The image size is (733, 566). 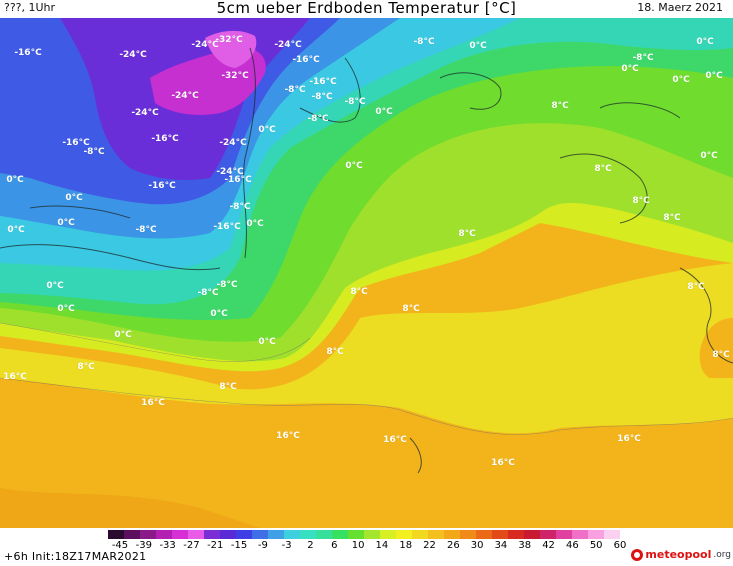 What do you see at coordinates (722, 554) in the screenshot?
I see `logo-suffix: .org` at bounding box center [722, 554].